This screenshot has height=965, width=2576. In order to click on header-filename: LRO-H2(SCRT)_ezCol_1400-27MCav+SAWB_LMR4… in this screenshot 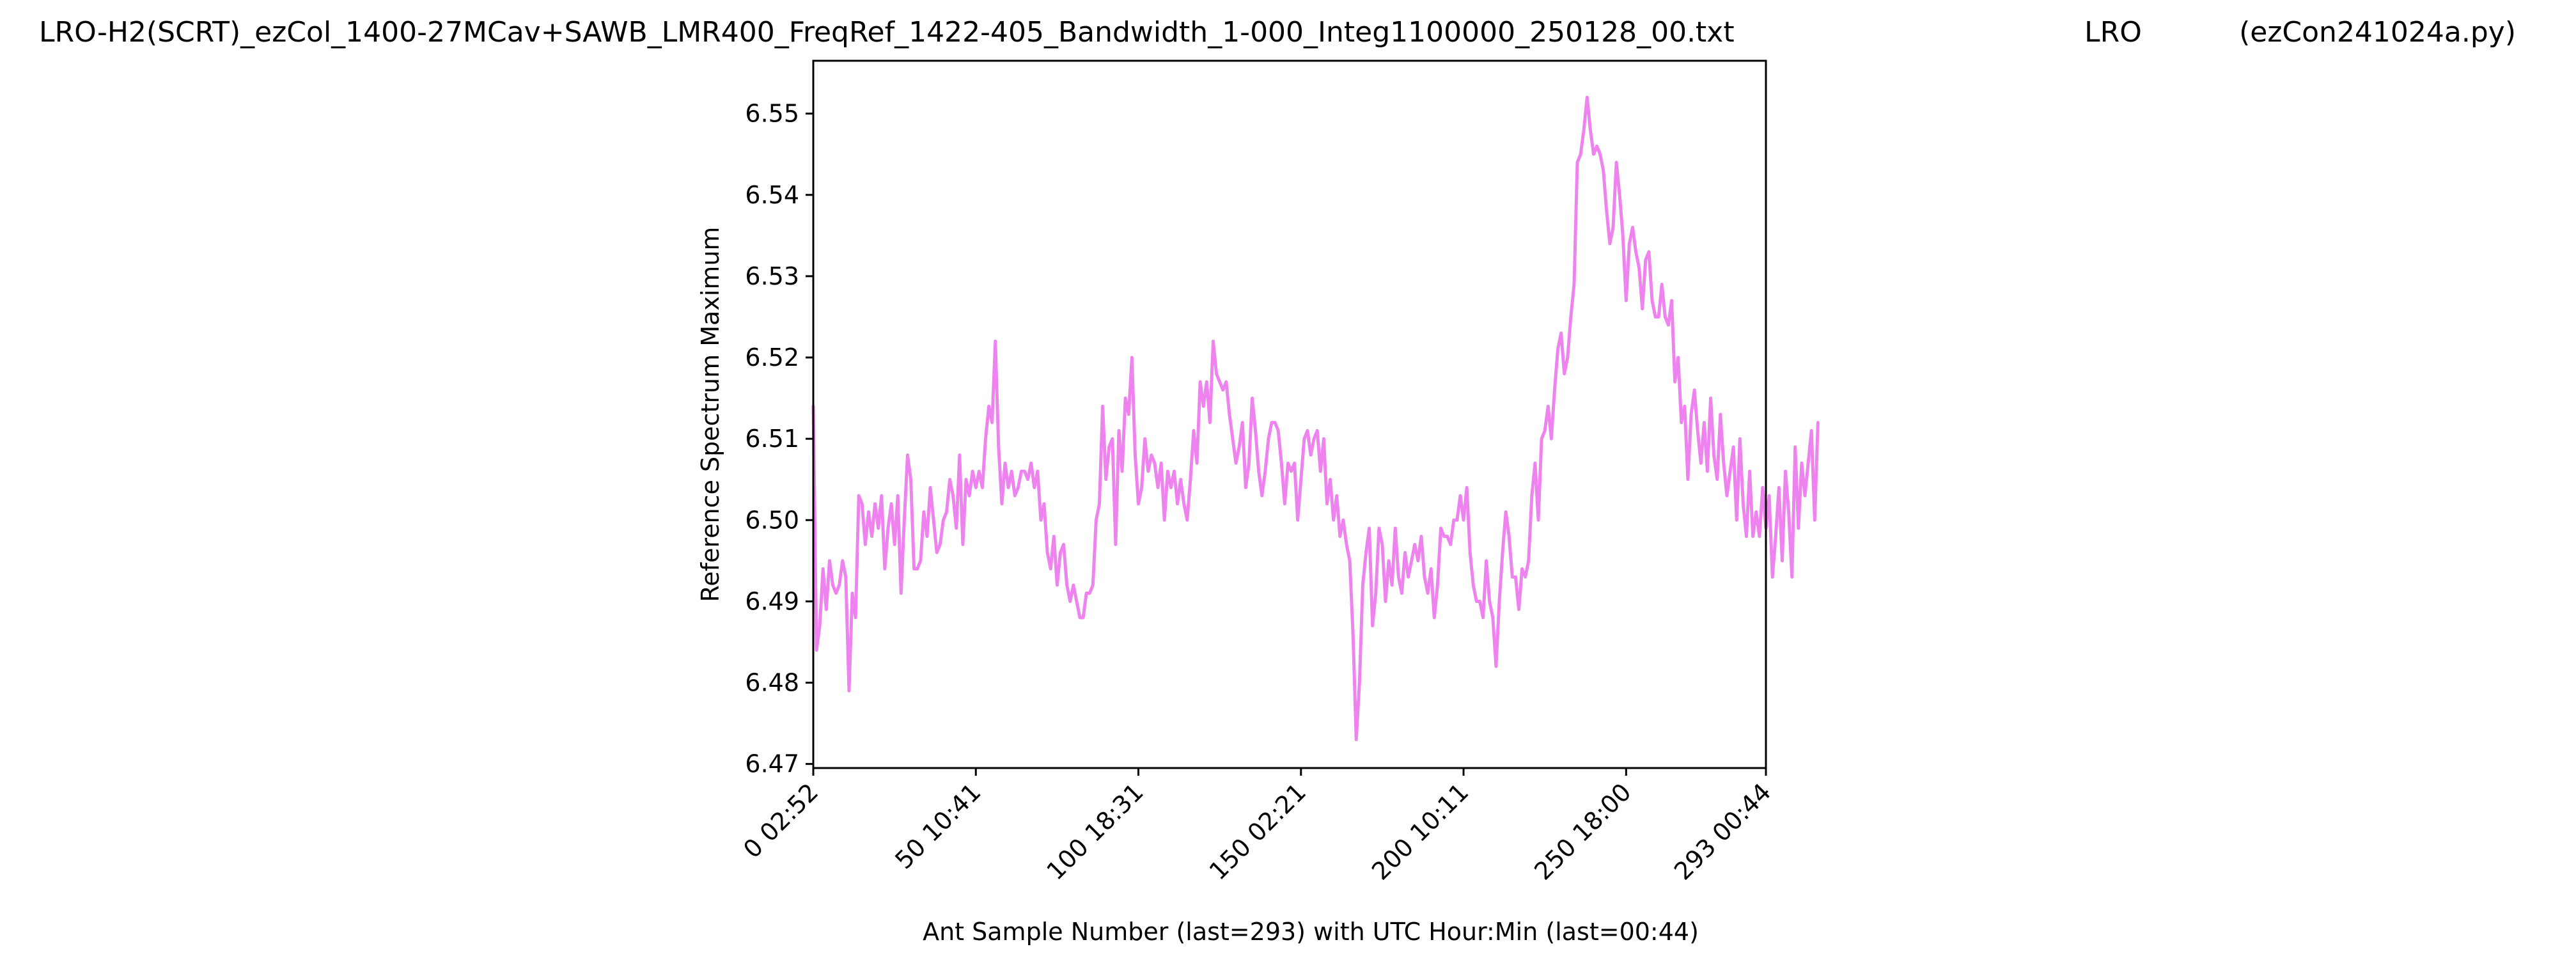, I will do `click(887, 32)`.